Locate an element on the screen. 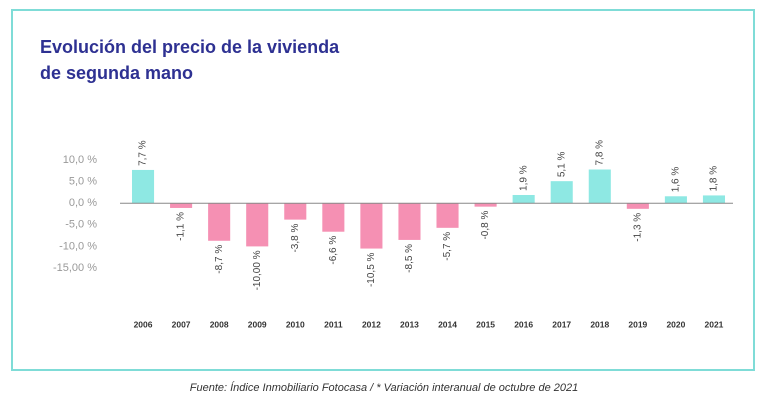  x-tick-label: 2009 is located at coordinates (257, 324).